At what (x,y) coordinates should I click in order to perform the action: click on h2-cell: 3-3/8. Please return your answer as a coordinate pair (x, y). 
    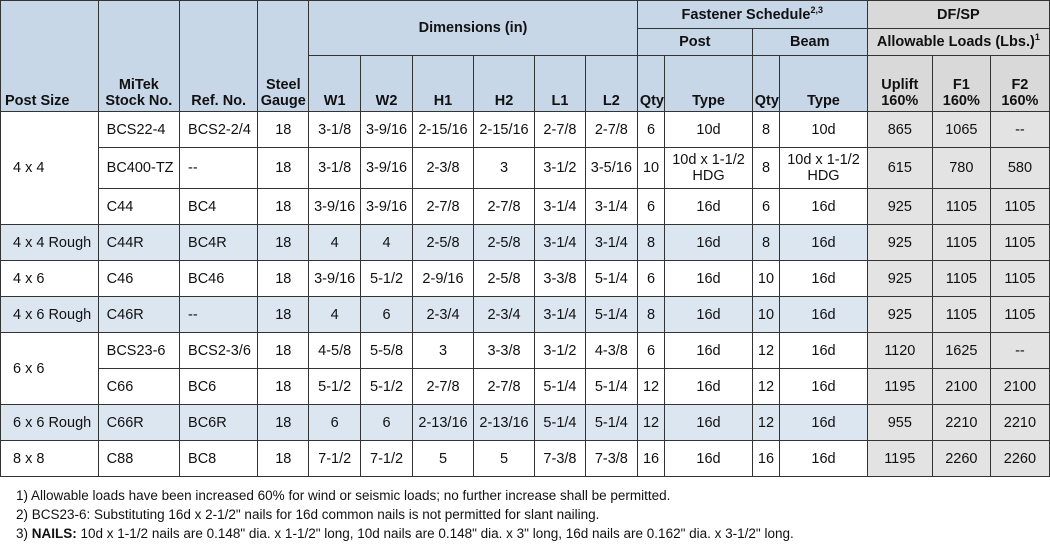
    Looking at the image, I should click on (504, 350).